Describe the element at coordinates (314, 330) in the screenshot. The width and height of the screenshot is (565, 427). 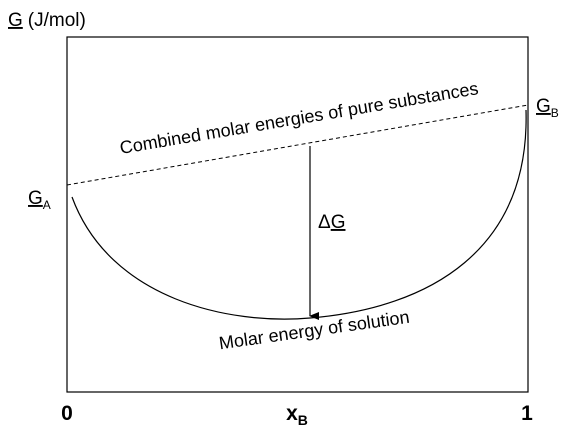
I see `curve-label: Molar energy of solution` at that location.